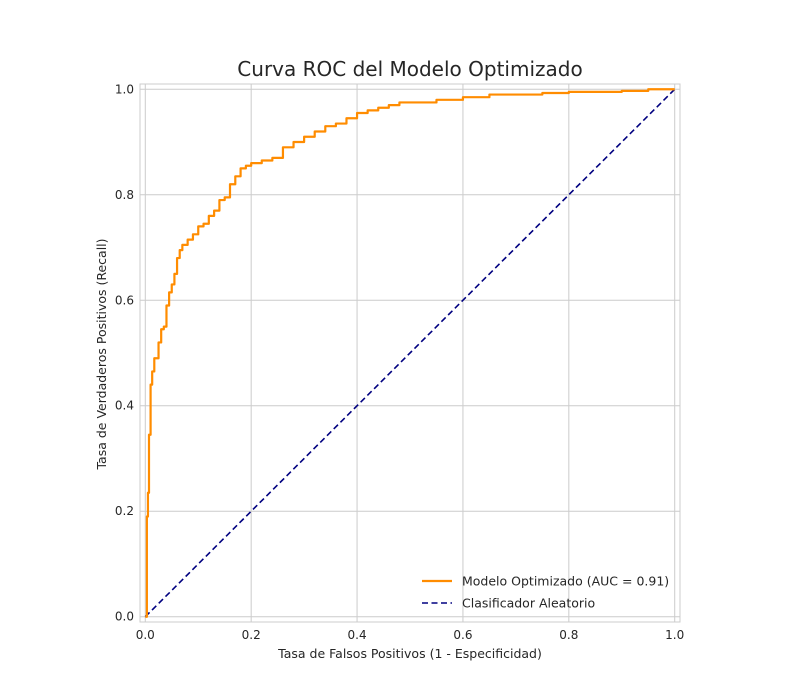 This screenshot has width=800, height=700. Describe the element at coordinates (124, 406) in the screenshot. I see `y-tick-label: 0.4` at that location.